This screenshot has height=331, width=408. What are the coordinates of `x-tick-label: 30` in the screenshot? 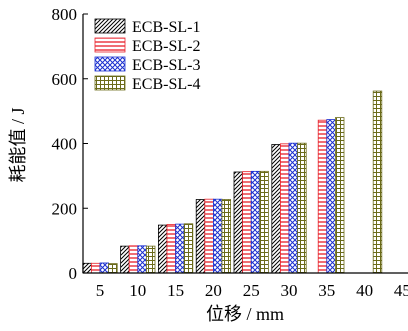 It's located at (289, 290).